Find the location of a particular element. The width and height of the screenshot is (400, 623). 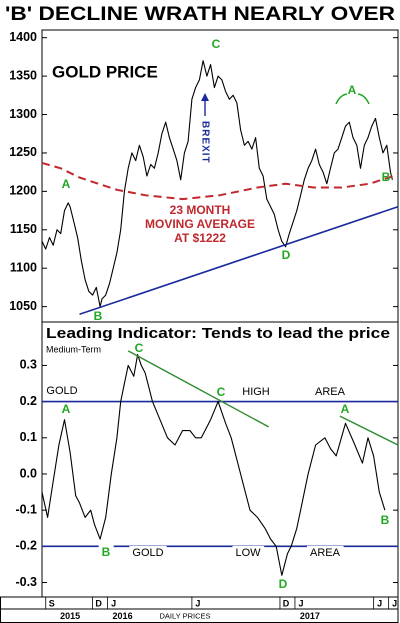

y-tick-label: -0.3 is located at coordinates (26, 582).